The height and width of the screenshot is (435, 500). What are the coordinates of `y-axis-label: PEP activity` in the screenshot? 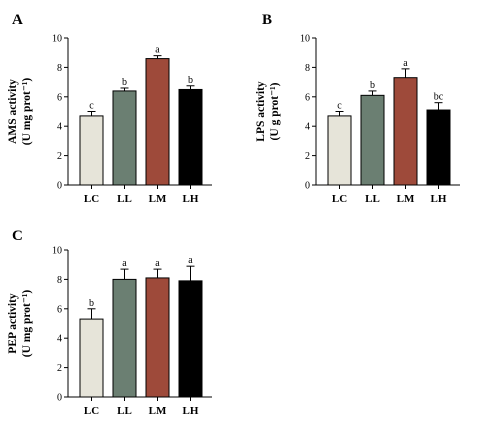 It's located at (13, 323).